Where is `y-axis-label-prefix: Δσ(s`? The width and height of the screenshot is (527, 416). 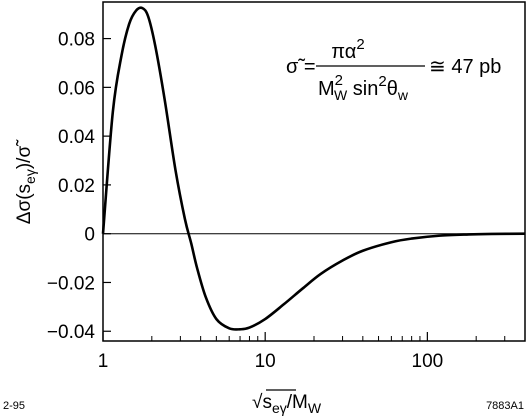 y-axis-label-prefix: Δσ(s is located at coordinates (24, 204).